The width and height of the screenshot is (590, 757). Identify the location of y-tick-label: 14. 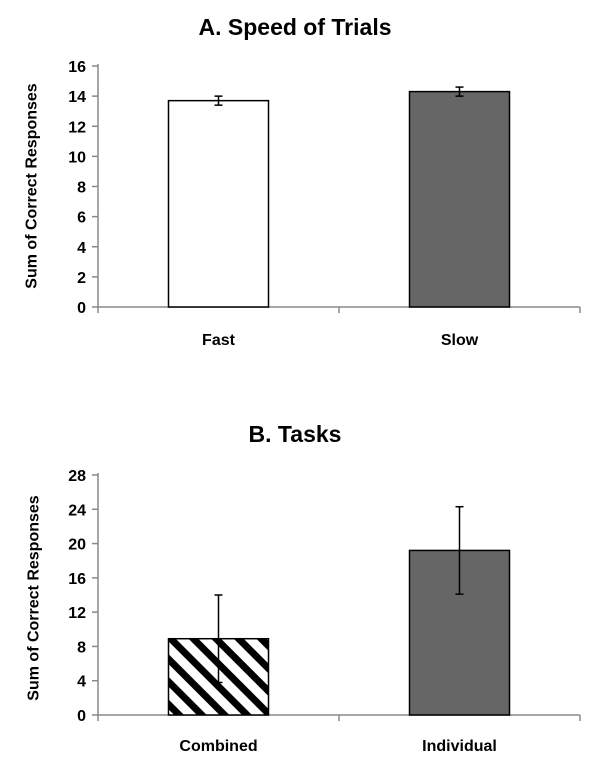
(77, 97).